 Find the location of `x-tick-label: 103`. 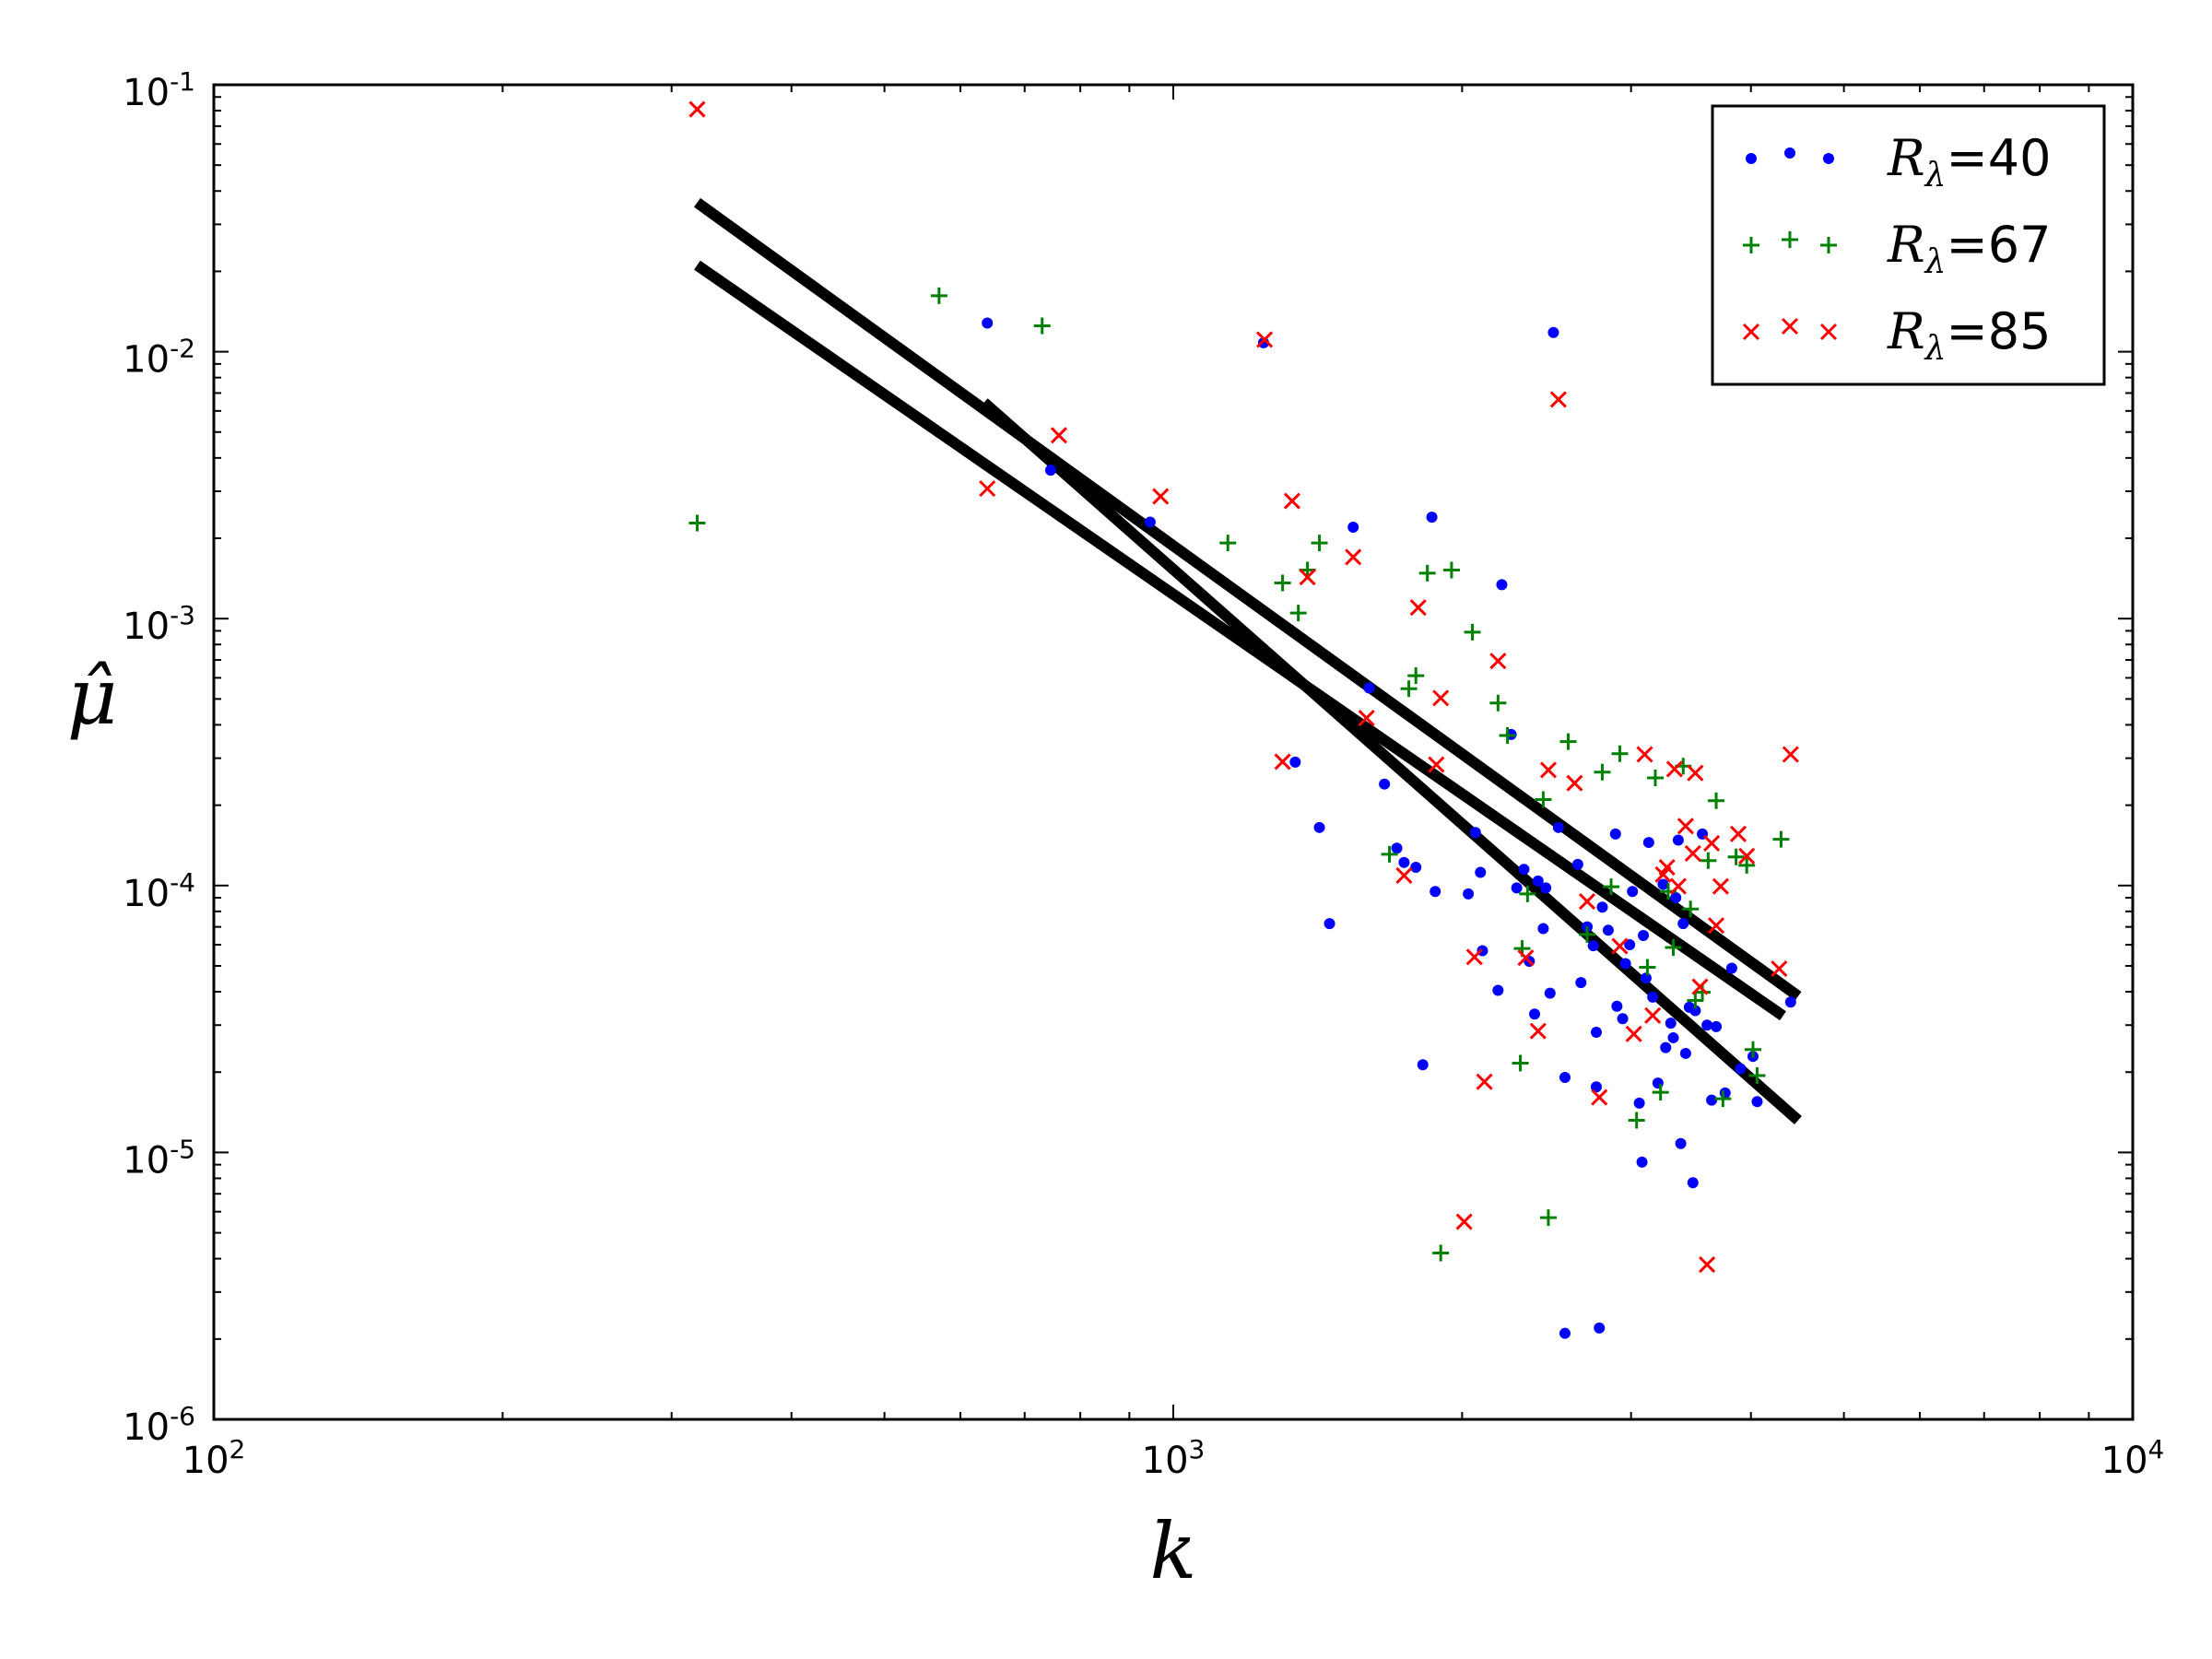

x-tick-label: 103 is located at coordinates (1174, 1458).